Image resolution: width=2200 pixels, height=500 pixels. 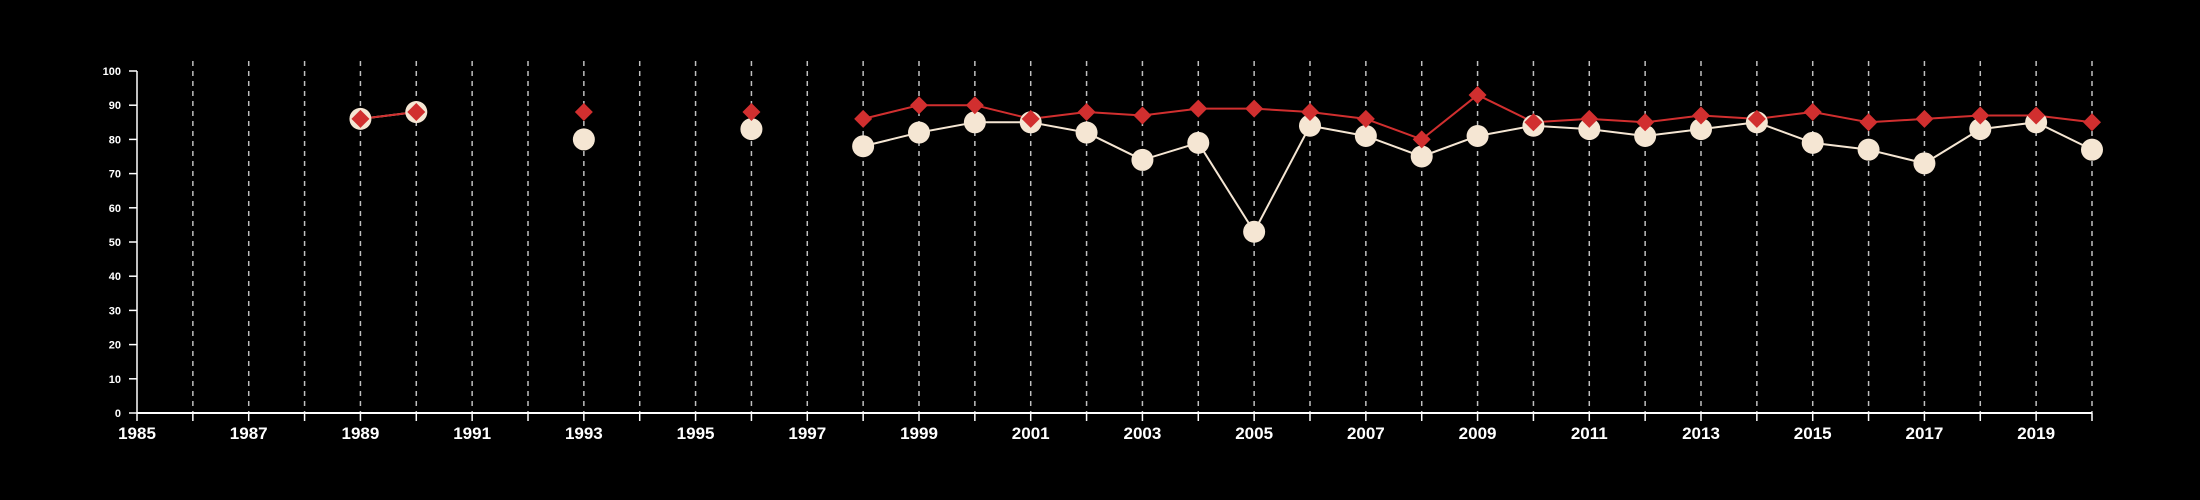 I want to click on y-tick-label: 80, so click(x=115, y=140).